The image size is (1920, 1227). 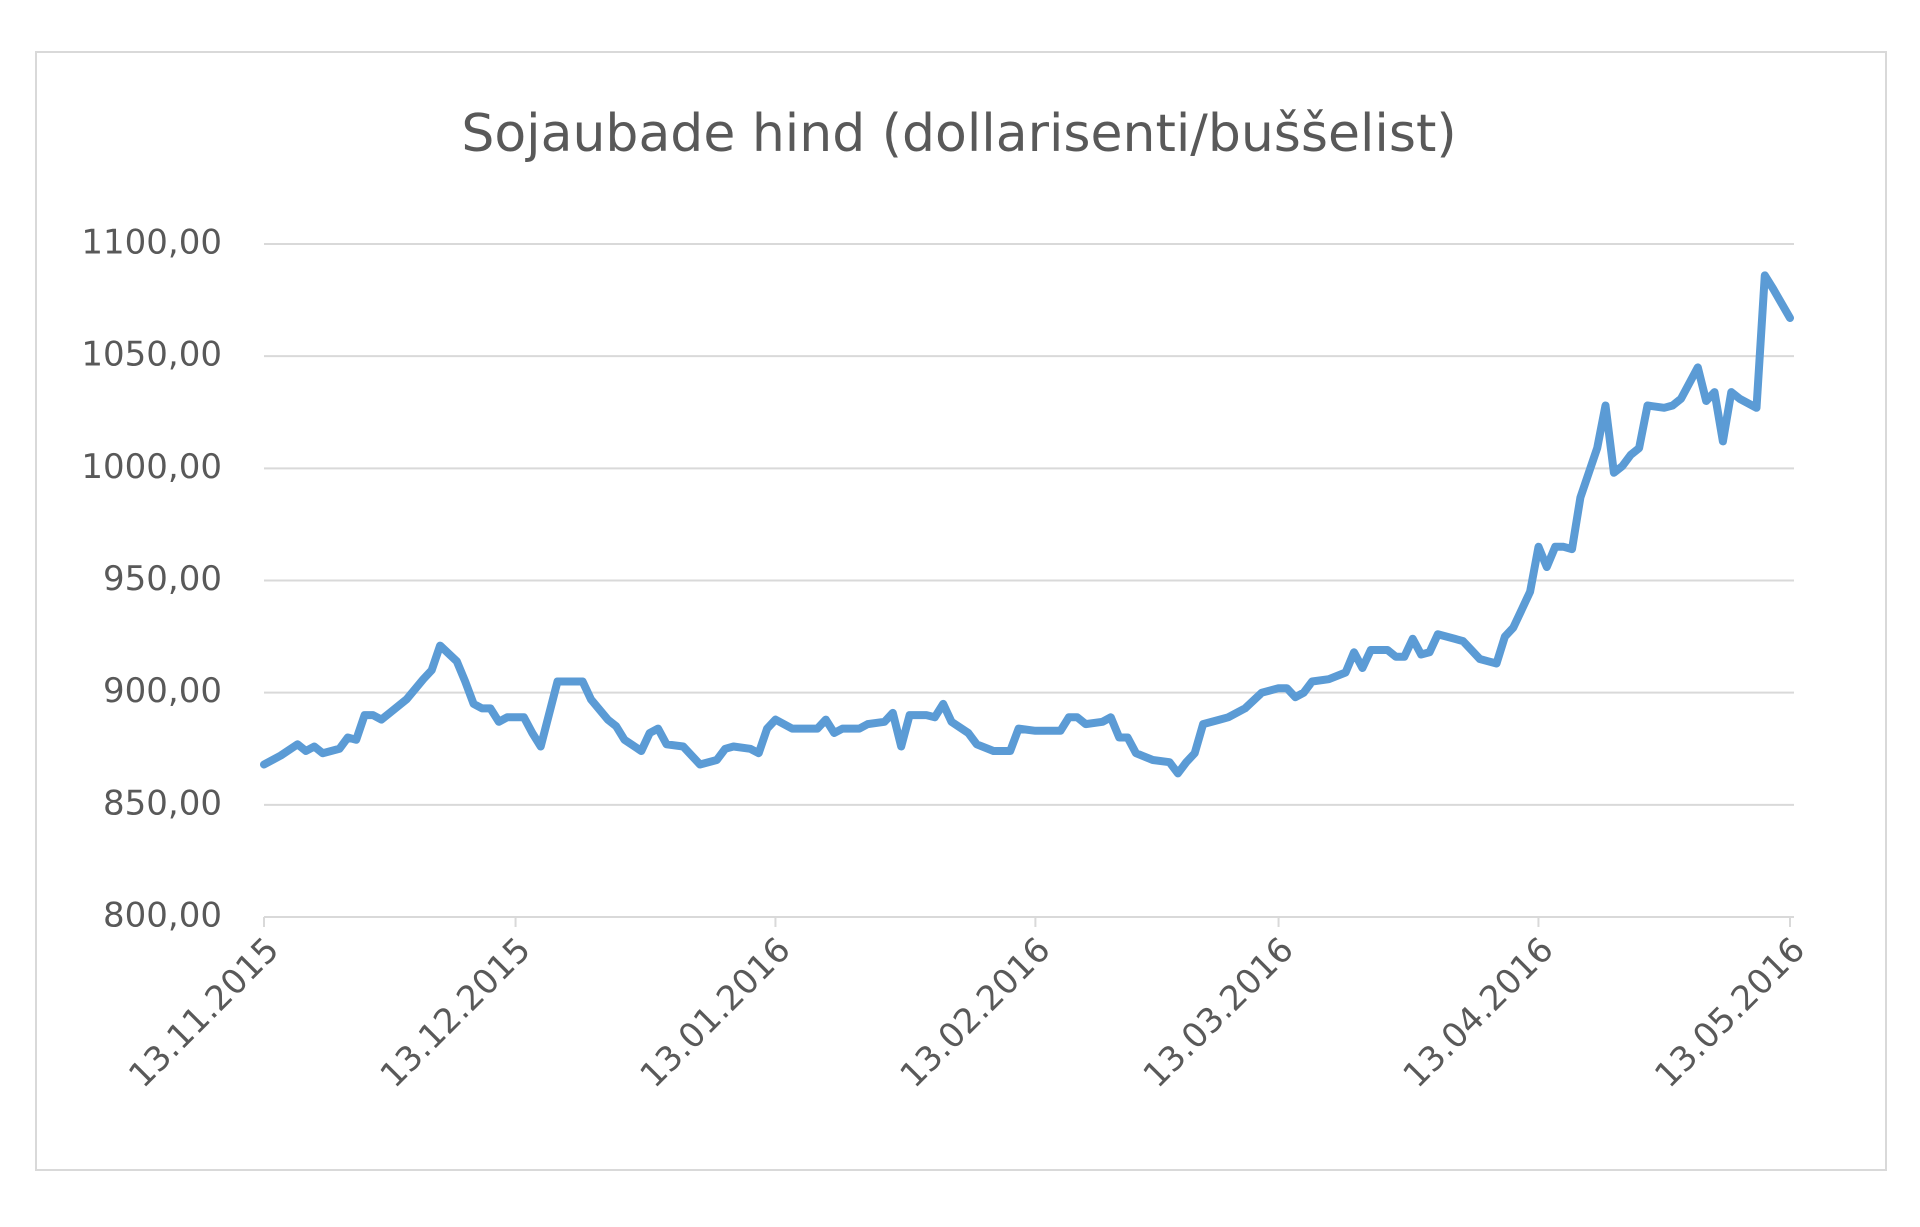 I want to click on y-tick-label: 800,00, so click(x=162, y=916).